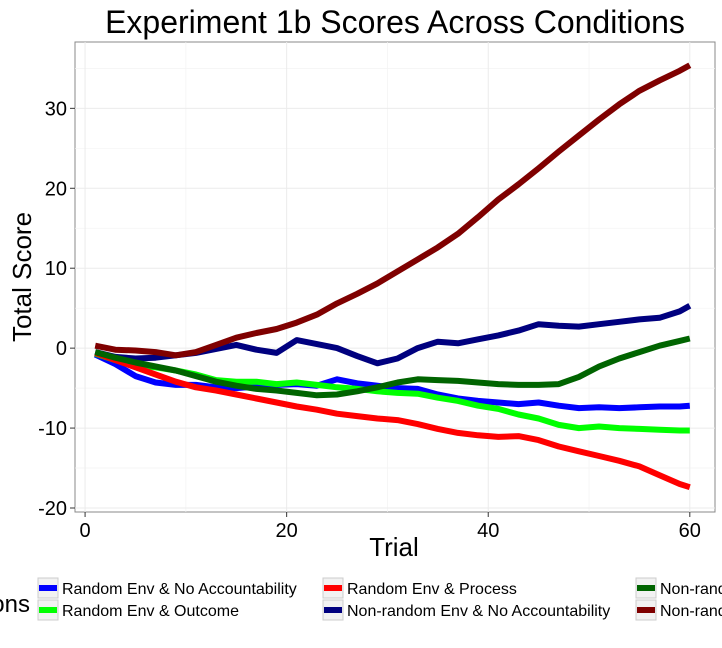 The width and height of the screenshot is (722, 648). Describe the element at coordinates (395, 22) in the screenshot. I see `chart-title: Experiment 1b Scores Across Conditions` at that location.